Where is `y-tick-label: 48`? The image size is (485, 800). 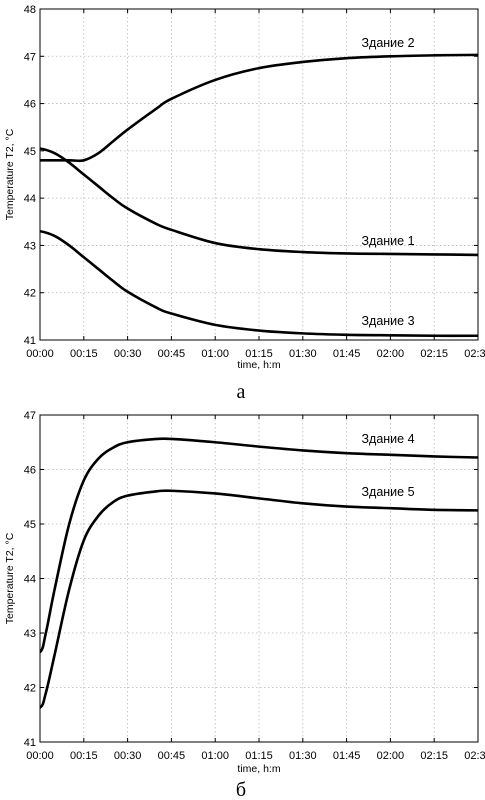 y-tick-label: 48 is located at coordinates (30, 10).